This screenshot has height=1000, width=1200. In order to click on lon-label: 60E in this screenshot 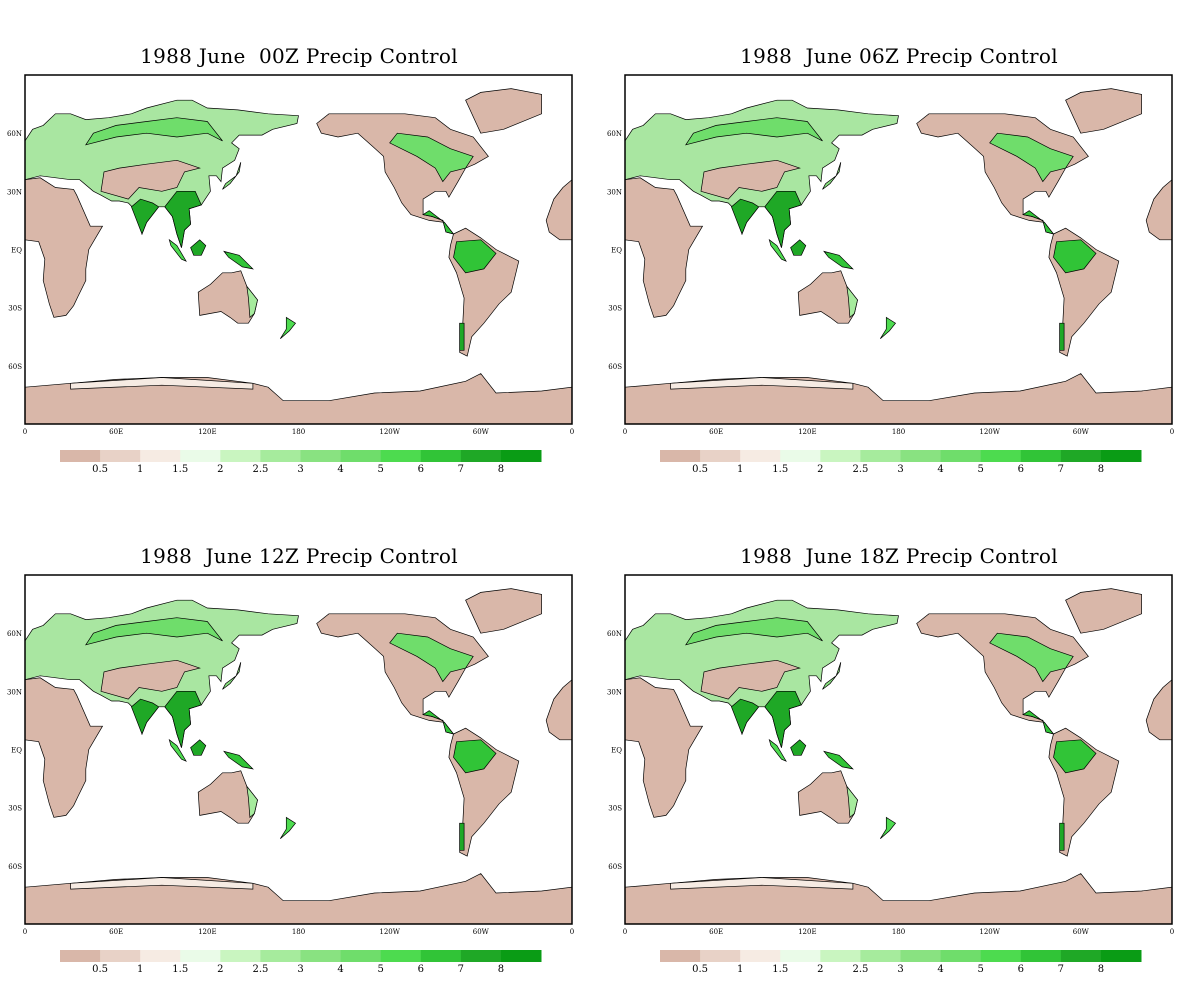, I will do `click(716, 432)`.